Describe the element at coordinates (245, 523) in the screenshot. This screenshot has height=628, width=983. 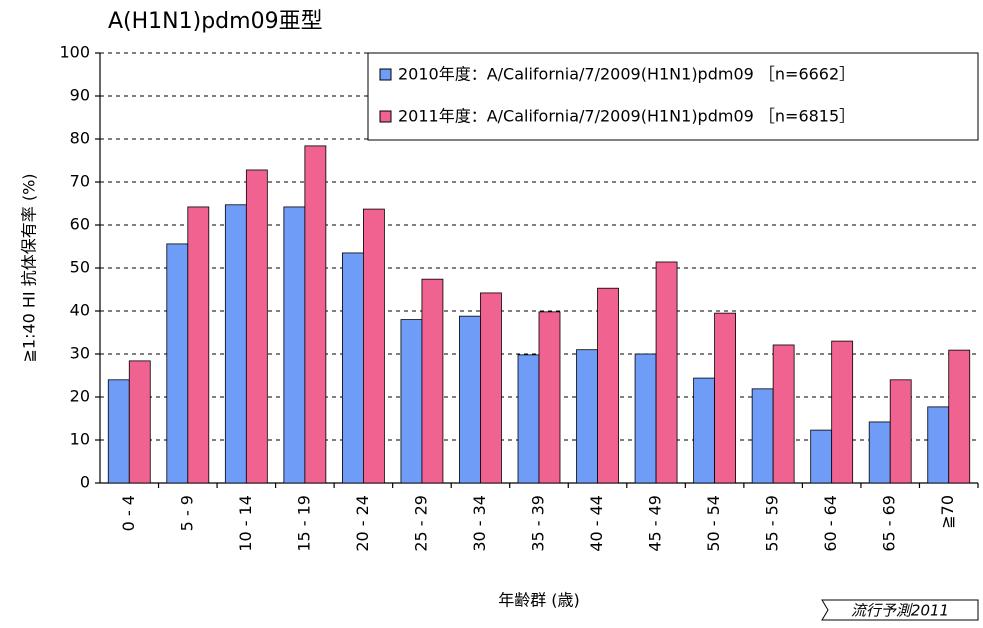
I see `x-tick-label: 10 - 14` at that location.